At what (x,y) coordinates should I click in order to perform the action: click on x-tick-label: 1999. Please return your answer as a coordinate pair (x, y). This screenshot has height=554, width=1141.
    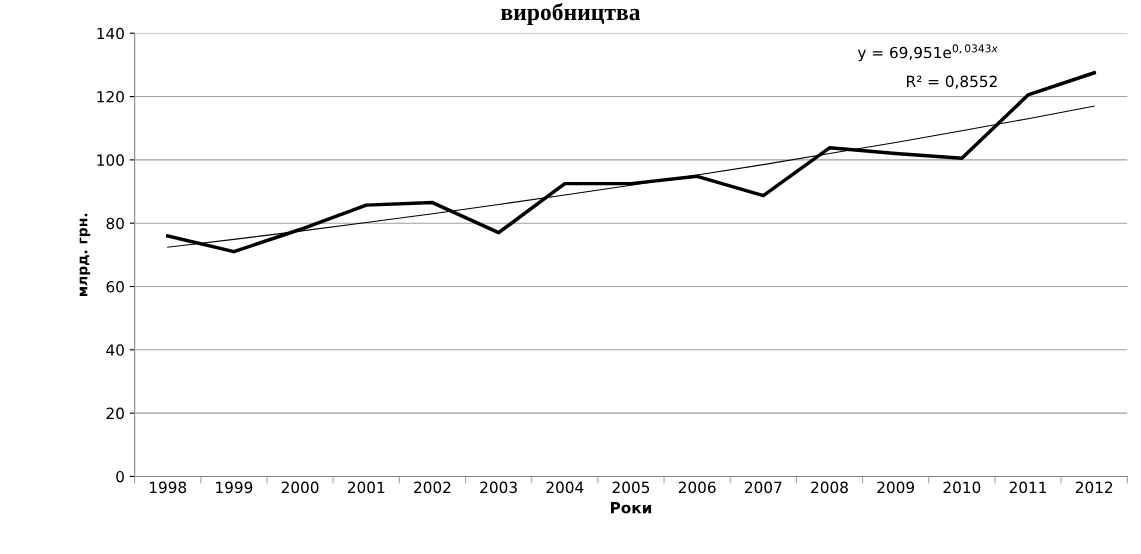
    Looking at the image, I should click on (234, 487).